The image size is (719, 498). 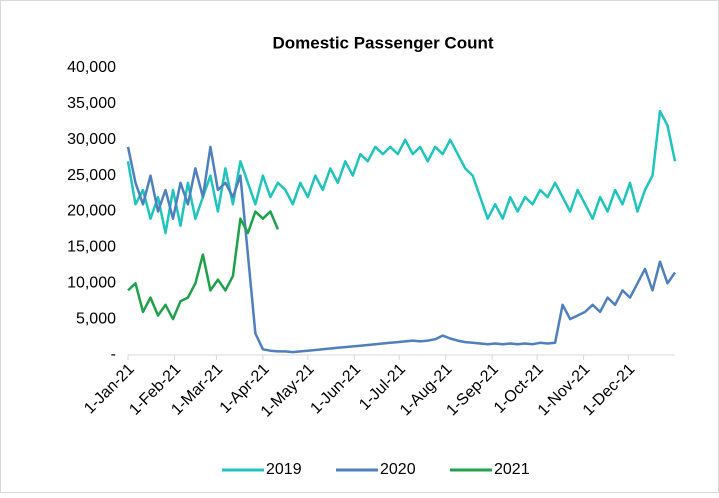 What do you see at coordinates (113, 354) in the screenshot?
I see `y-tick-label: -` at bounding box center [113, 354].